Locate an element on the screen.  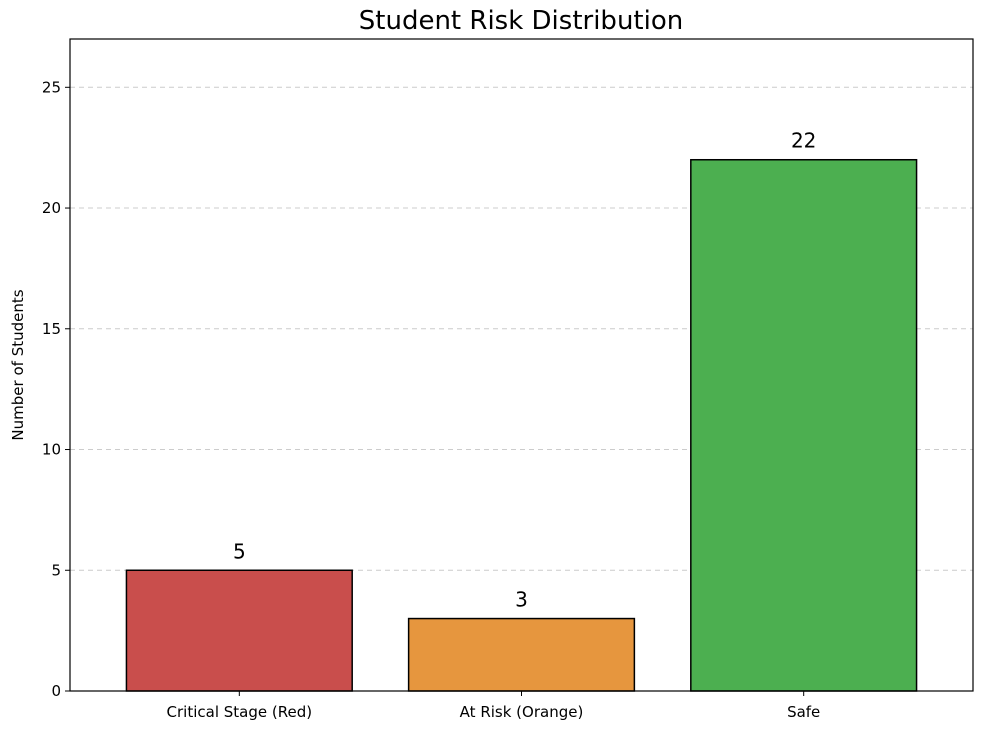
x-axis-ticks: Critical Stage (Red) At Risk (Orange) Safe is located at coordinates (493, 706).